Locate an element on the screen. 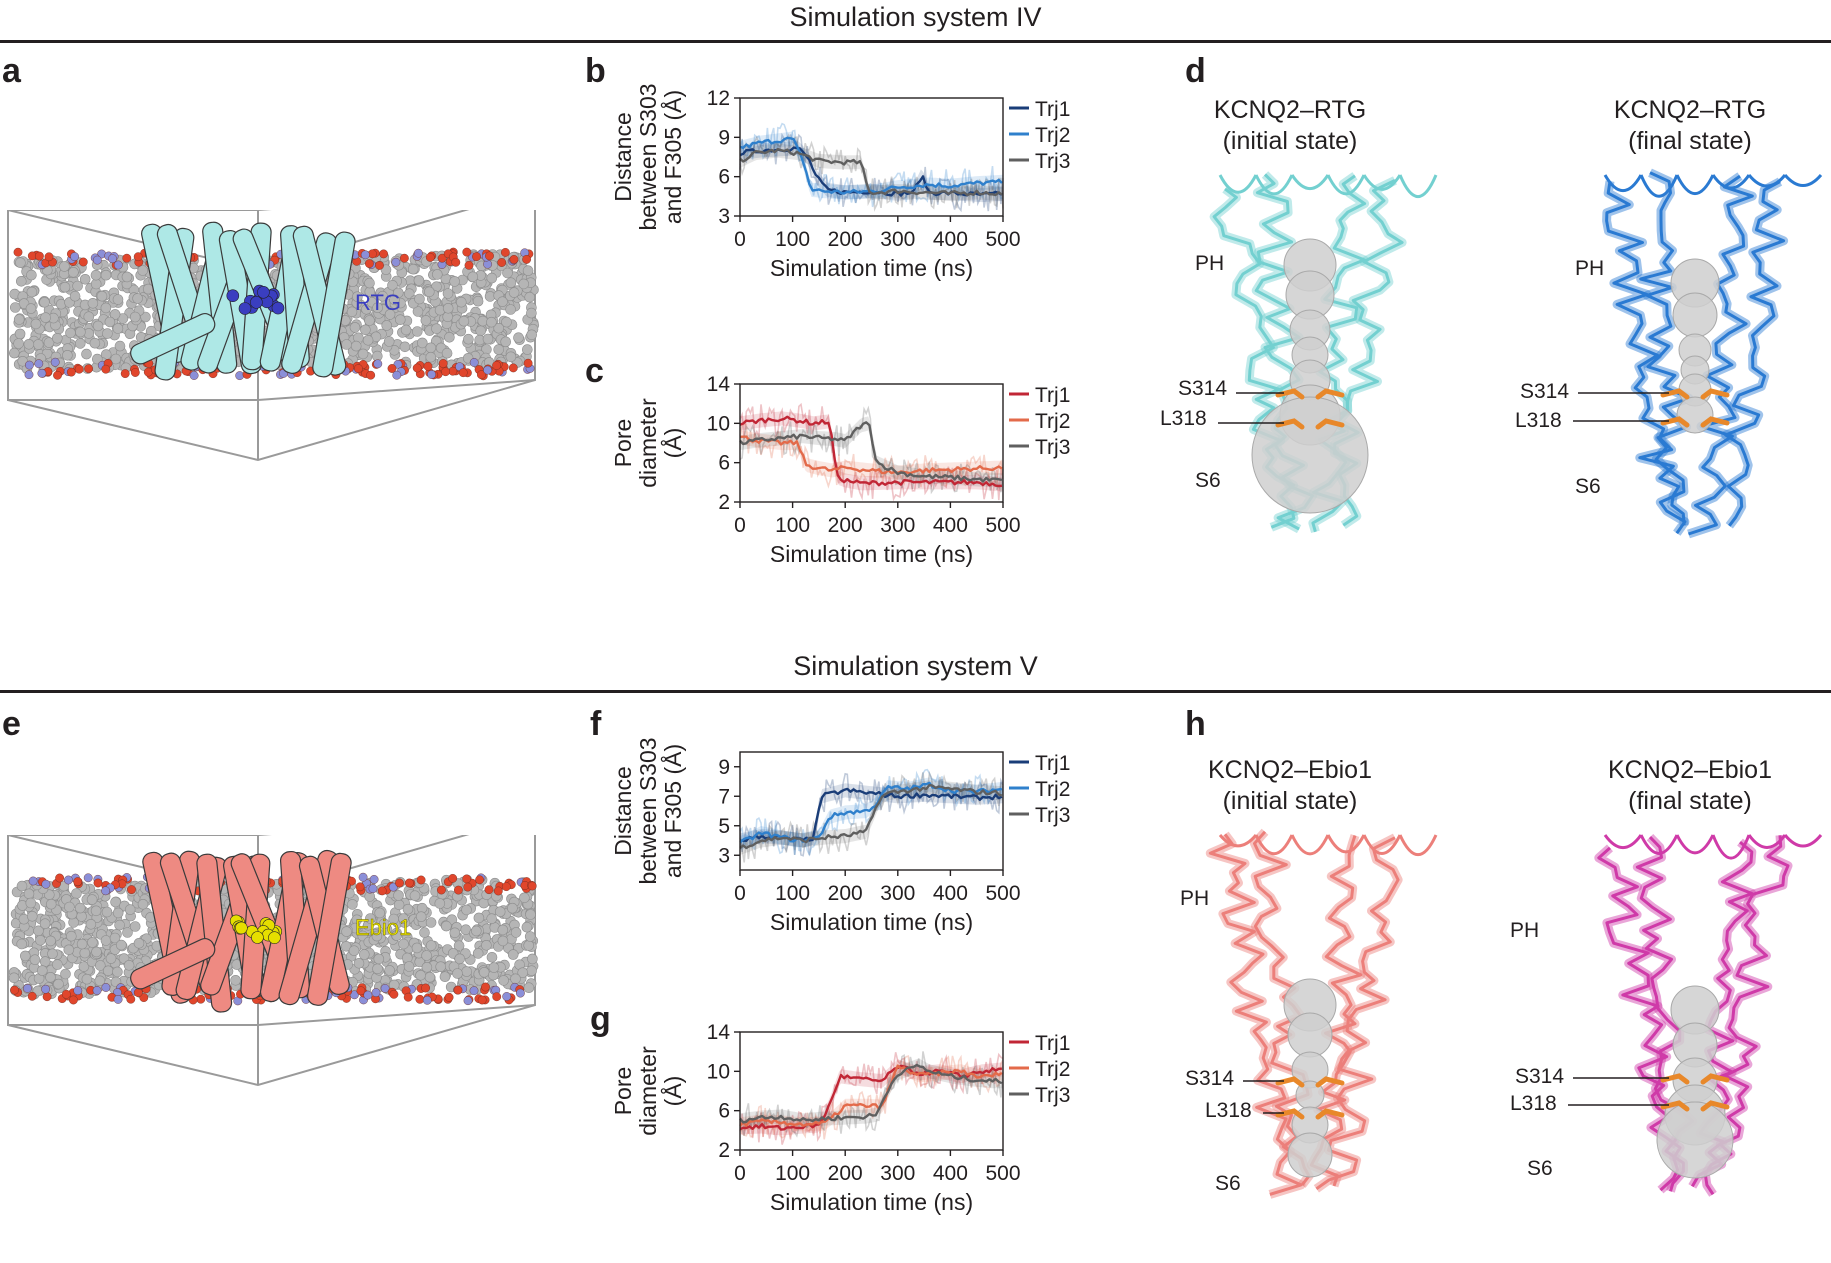  structure-rtg-final: PH S314 L318 S6 is located at coordinates (1669, 353).